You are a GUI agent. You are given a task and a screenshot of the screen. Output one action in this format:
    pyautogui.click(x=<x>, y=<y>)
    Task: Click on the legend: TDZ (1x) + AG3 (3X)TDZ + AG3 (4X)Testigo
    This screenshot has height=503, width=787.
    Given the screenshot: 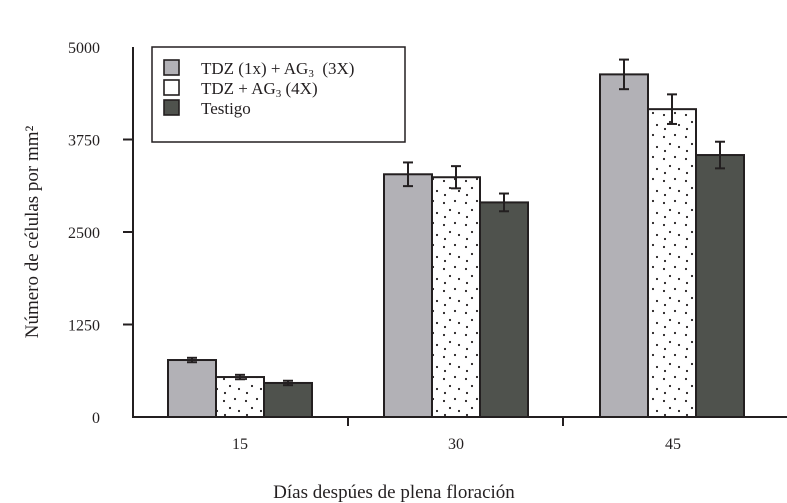 What is the action you would take?
    pyautogui.click(x=278, y=94)
    